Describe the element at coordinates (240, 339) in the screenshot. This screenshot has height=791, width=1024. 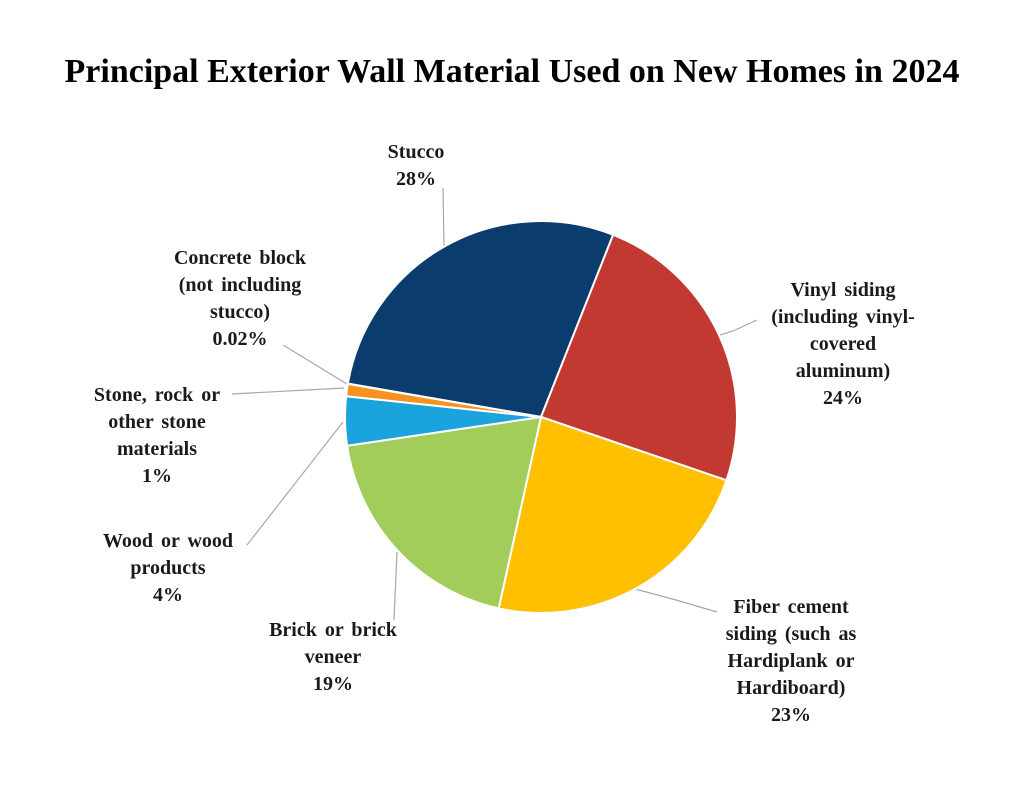
I see `slice-label-line: 0.02%` at that location.